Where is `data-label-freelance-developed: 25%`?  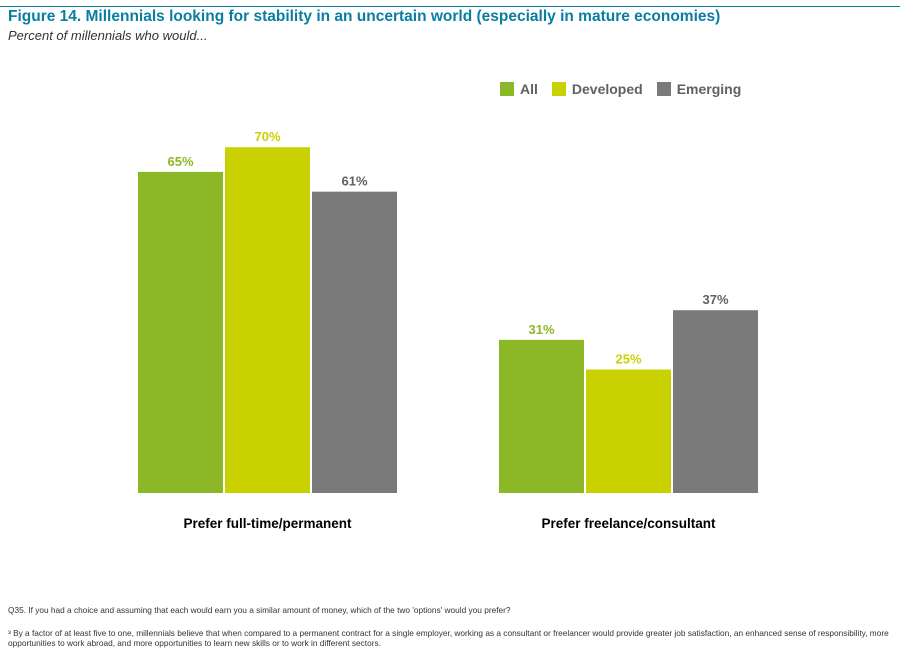
data-label-freelance-developed: 25% is located at coordinates (628, 359).